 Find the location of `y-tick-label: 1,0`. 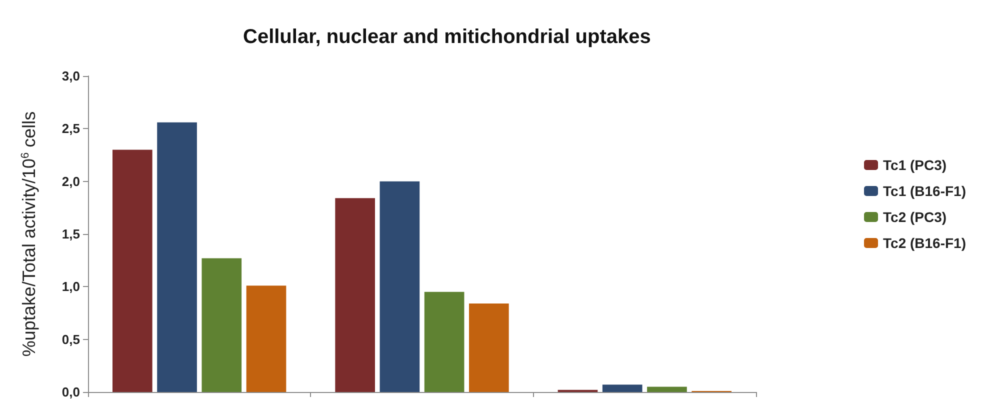

y-tick-label: 1,0 is located at coordinates (71, 286).